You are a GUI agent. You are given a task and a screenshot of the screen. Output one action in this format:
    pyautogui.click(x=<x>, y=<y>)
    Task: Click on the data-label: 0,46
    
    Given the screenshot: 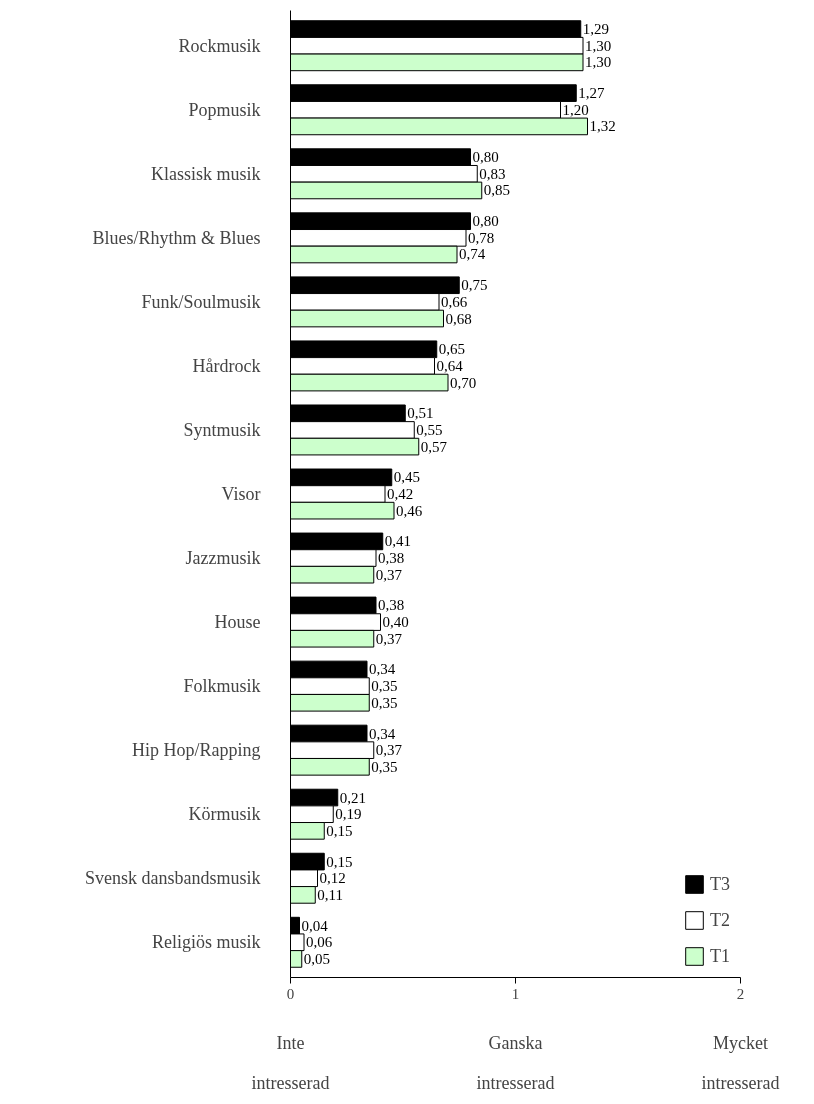 What is the action you would take?
    pyautogui.click(x=409, y=510)
    